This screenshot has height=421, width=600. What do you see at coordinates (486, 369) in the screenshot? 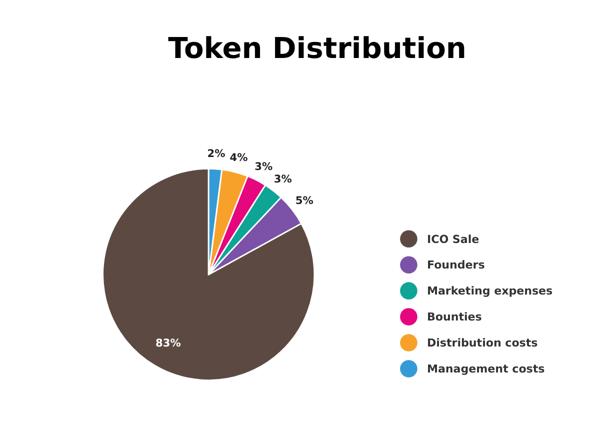
I see `legend-label: Management costs` at bounding box center [486, 369].